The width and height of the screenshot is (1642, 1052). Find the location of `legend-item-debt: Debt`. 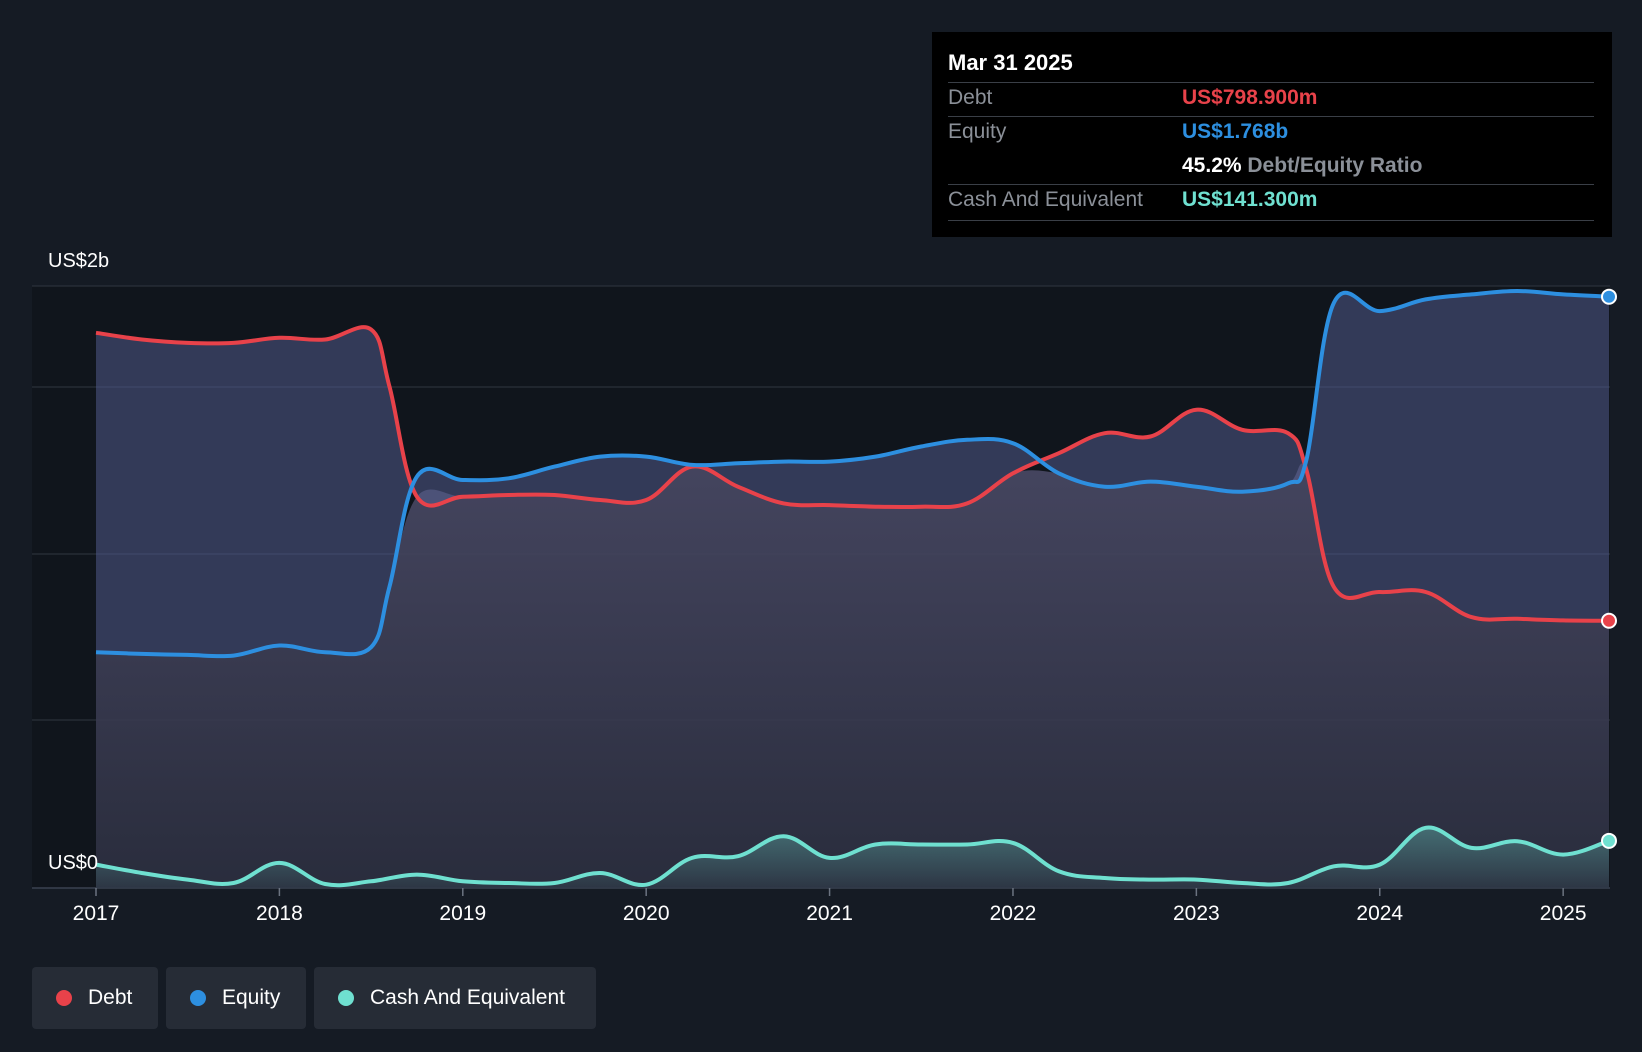

legend-item-debt: Debt is located at coordinates (95, 998).